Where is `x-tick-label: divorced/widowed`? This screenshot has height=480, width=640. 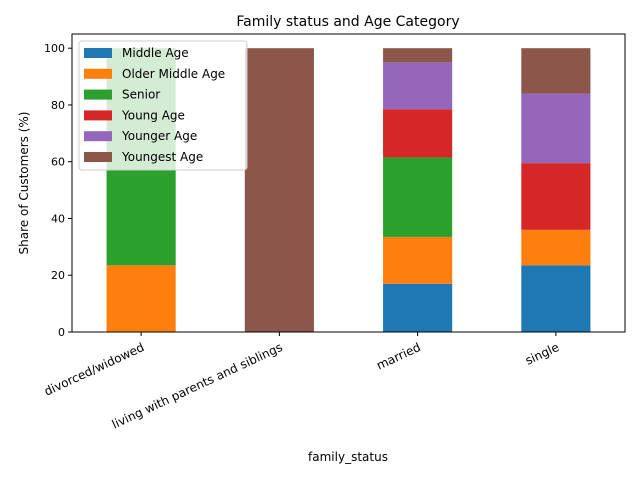 x-tick-label: divorced/widowed is located at coordinates (94, 369).